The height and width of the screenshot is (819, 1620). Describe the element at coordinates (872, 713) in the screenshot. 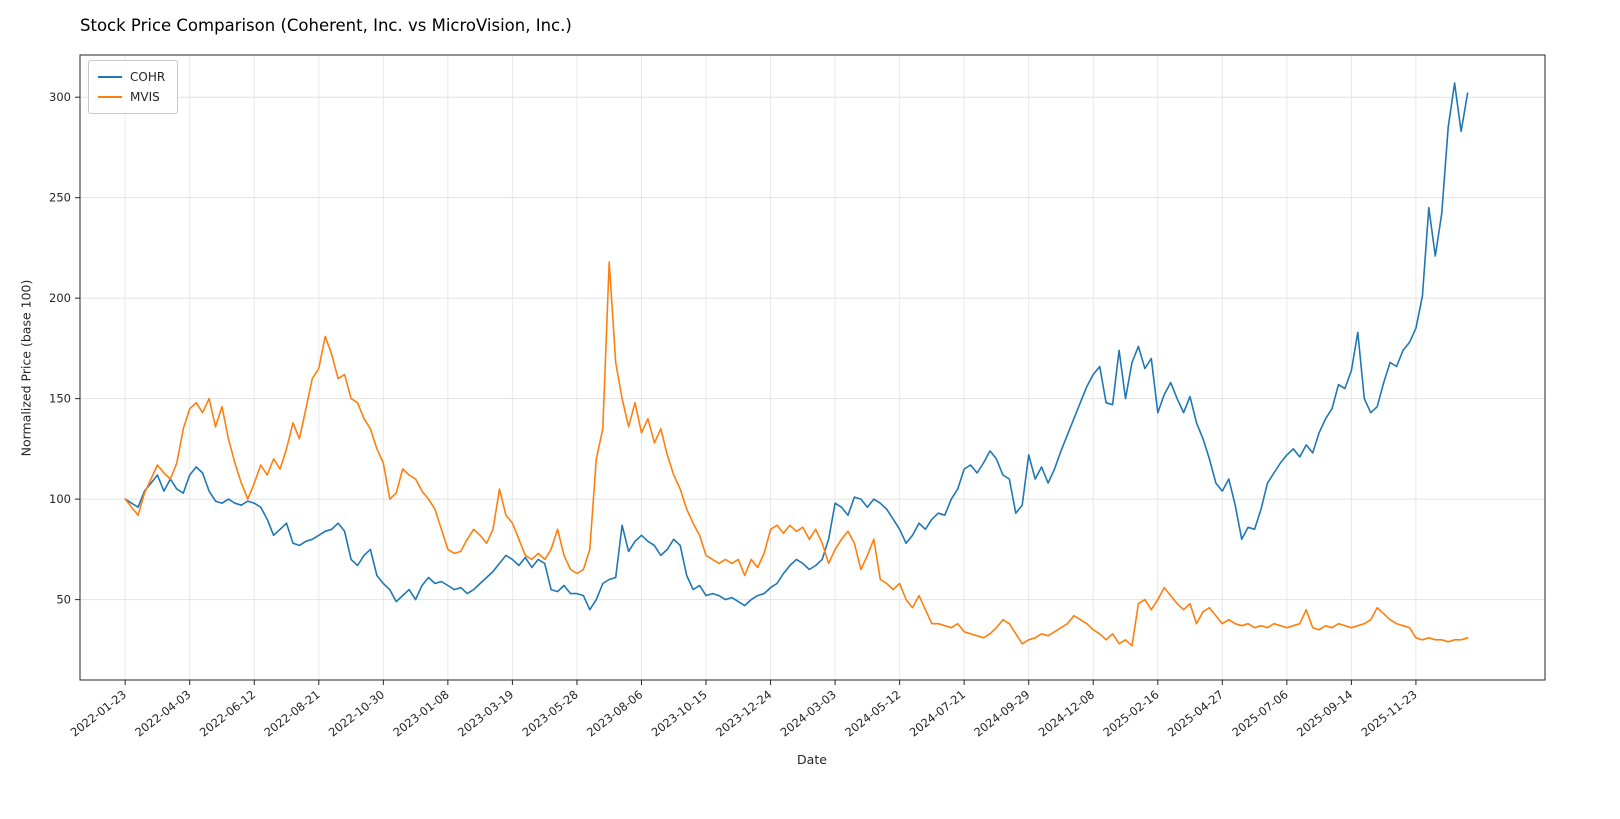

I see `x-tick-label: 2024-05-12` at that location.